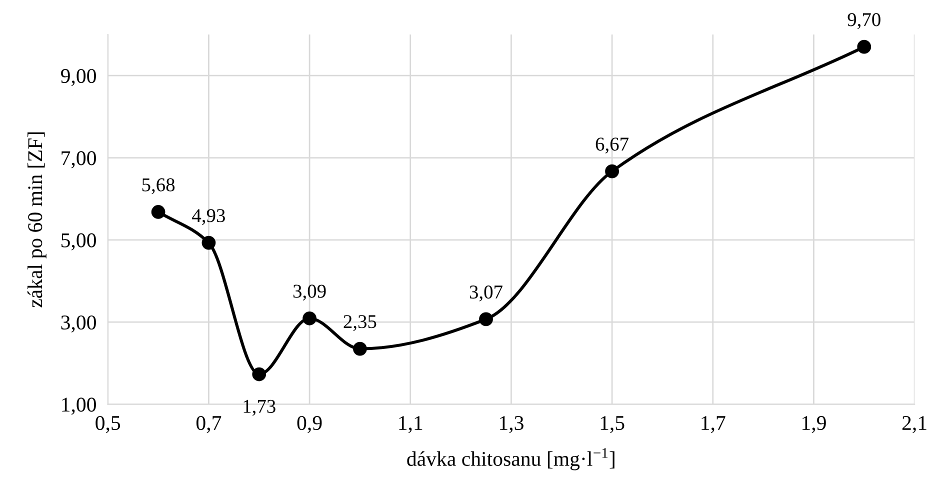  What do you see at coordinates (309, 425) in the screenshot?
I see `x-tick-label: 0,9` at bounding box center [309, 425].